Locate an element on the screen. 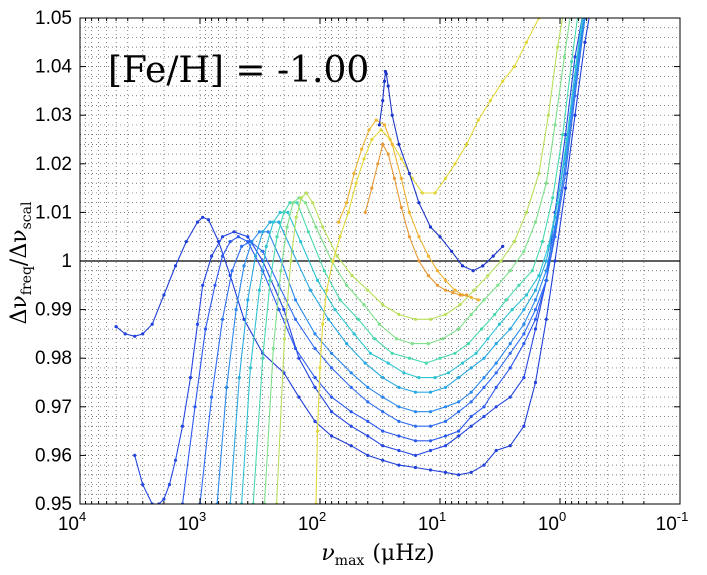 Image resolution: width=707 pixels, height=575 pixels. x-axis-label-sub: max is located at coordinates (350, 561).